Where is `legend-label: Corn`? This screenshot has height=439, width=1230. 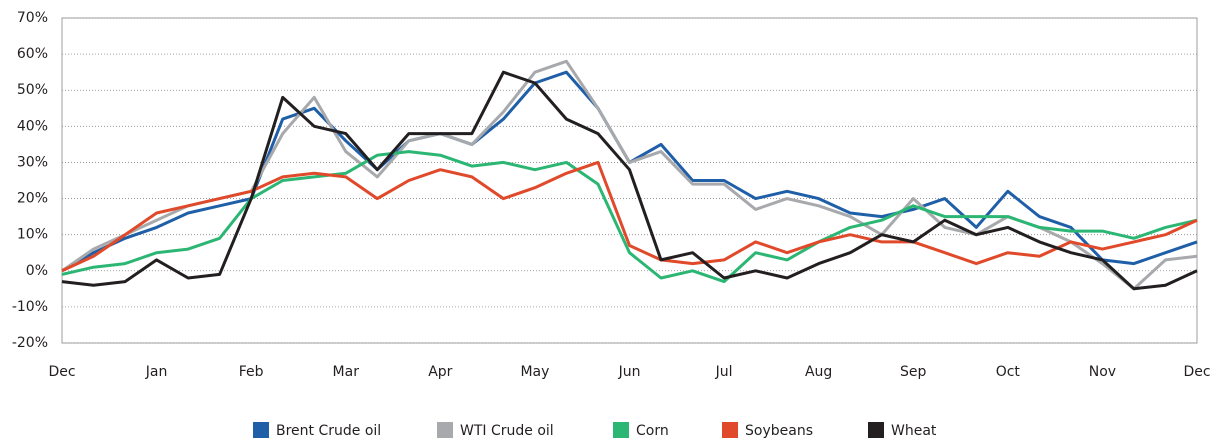 legend-label: Corn is located at coordinates (652, 431).